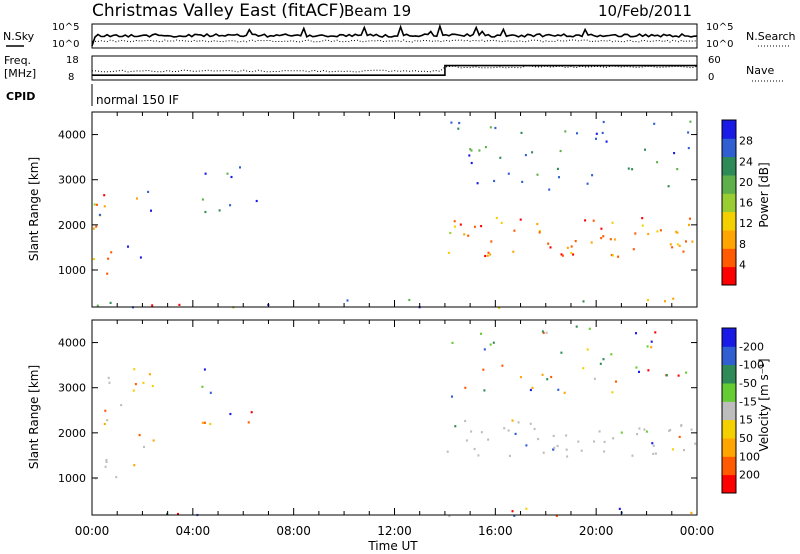 The width and height of the screenshot is (800, 554). What do you see at coordinates (746, 223) in the screenshot?
I see `colorbar-tick-label: 12` at bounding box center [746, 223].